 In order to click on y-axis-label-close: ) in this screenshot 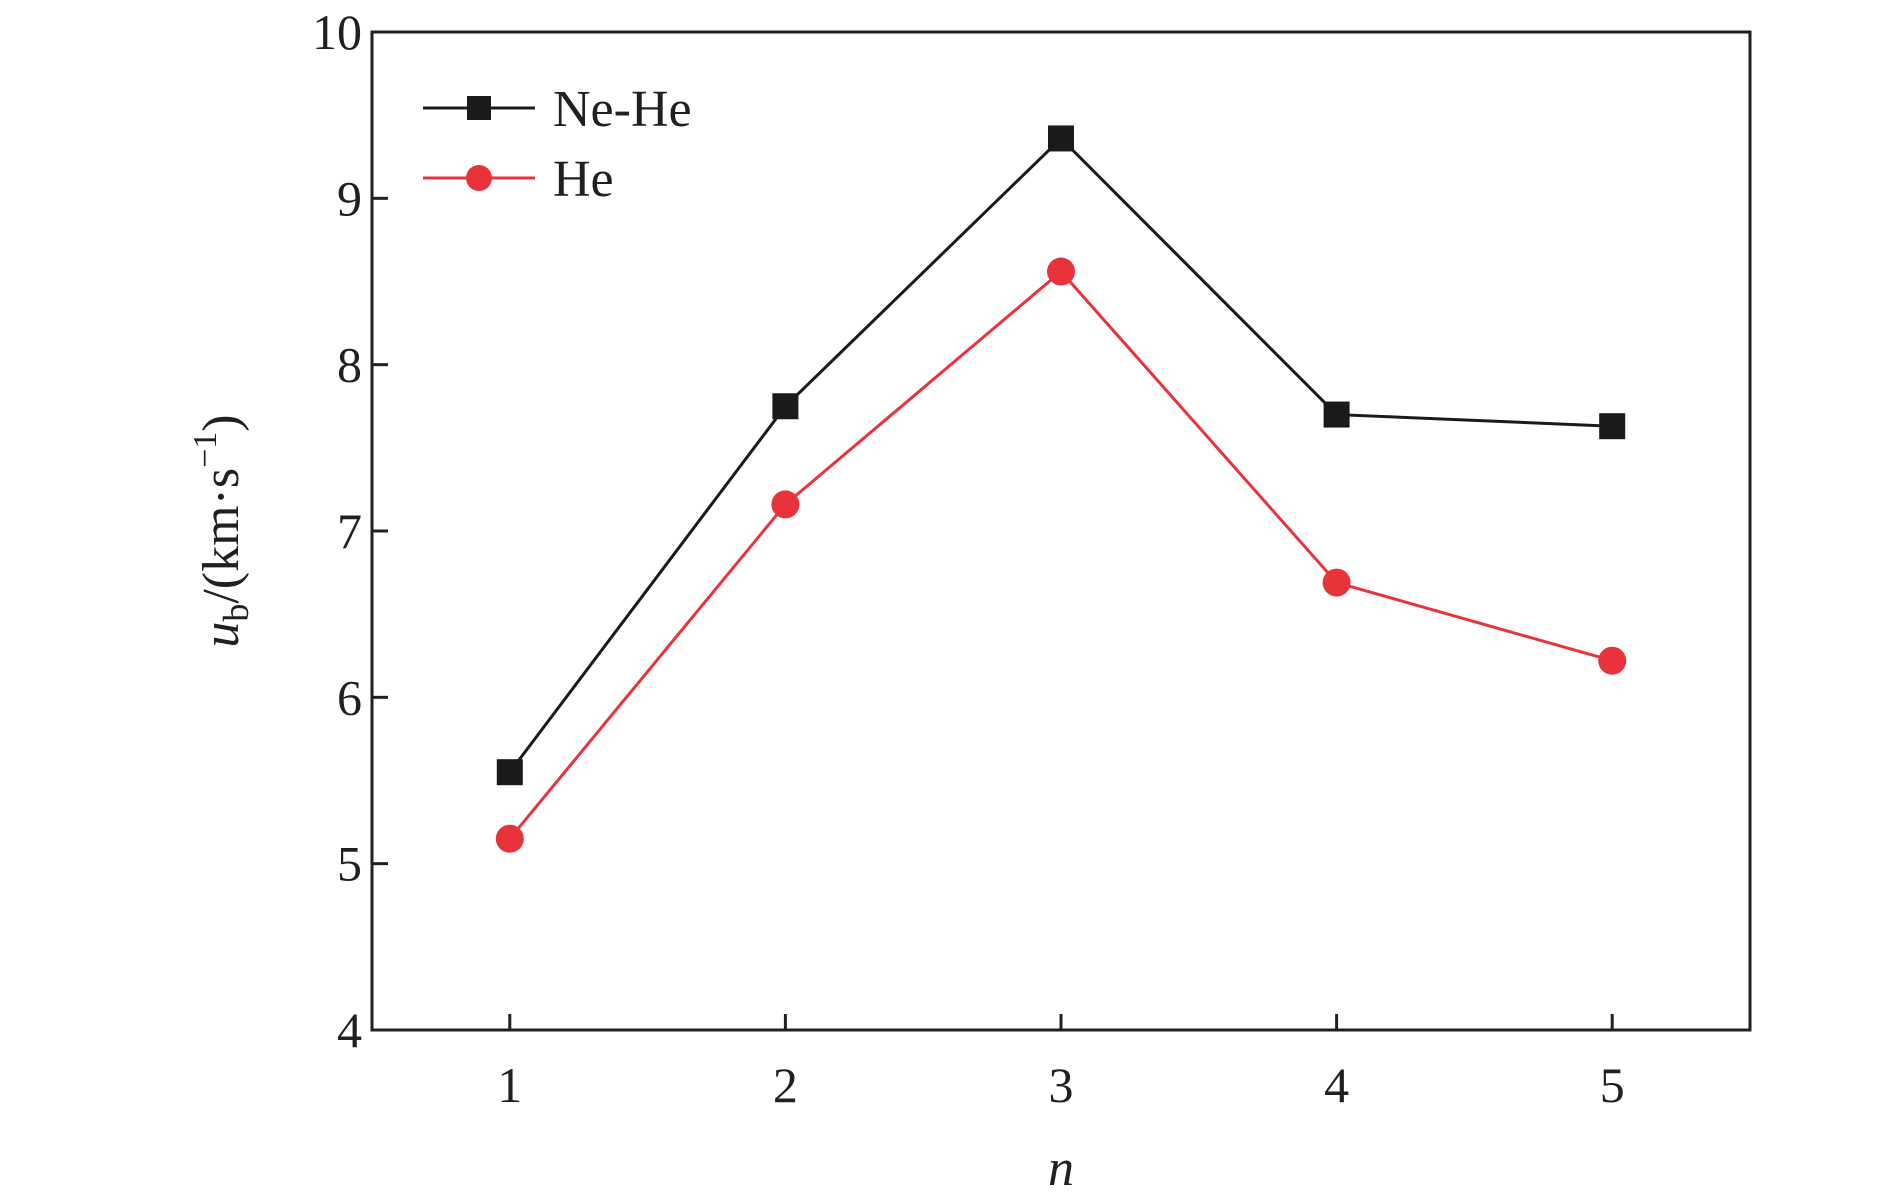, I will do `click(221, 422)`.